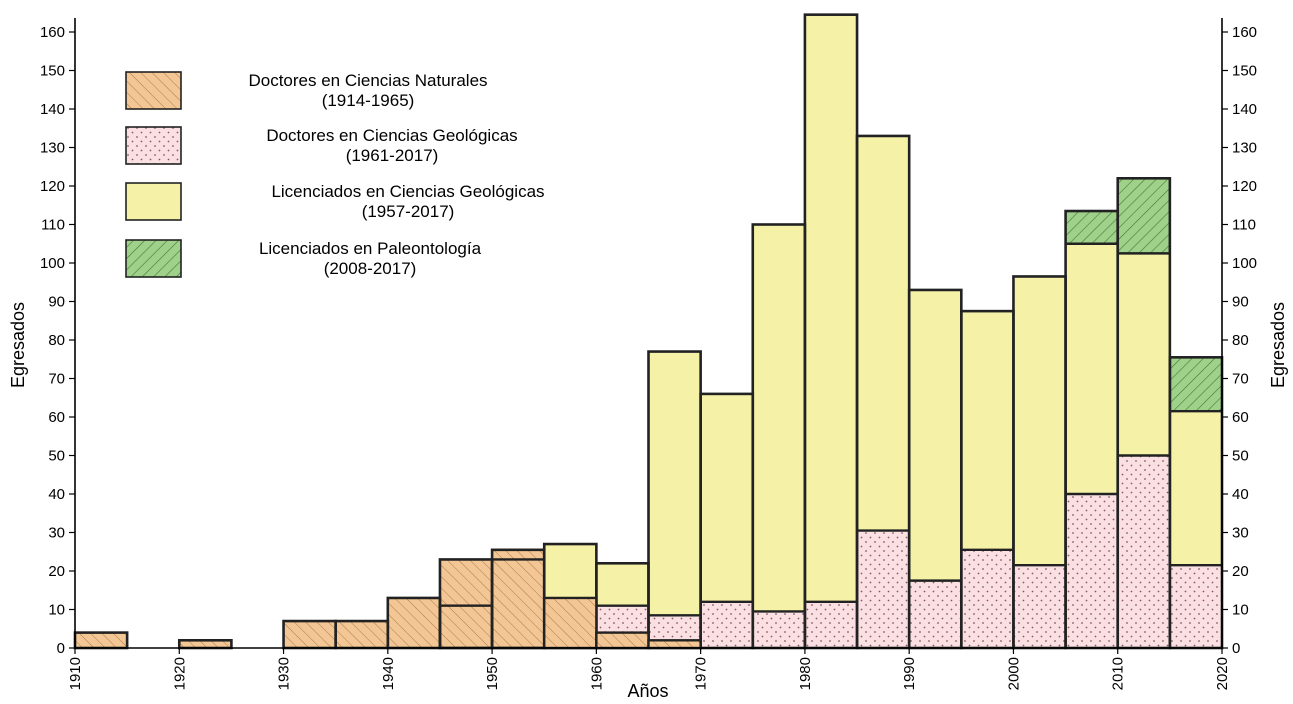 This screenshot has width=1293, height=704. Describe the element at coordinates (388, 673) in the screenshot. I see `x-tick-label: 1940` at that location.